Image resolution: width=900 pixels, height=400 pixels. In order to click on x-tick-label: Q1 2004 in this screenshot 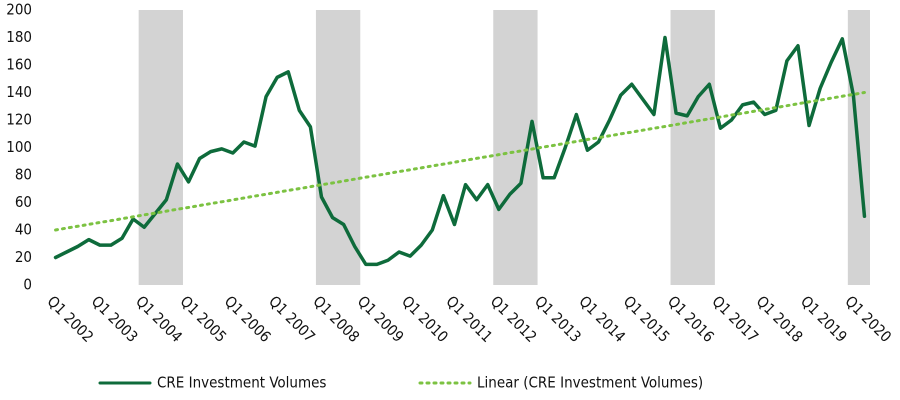, I will do `click(159, 319)`.